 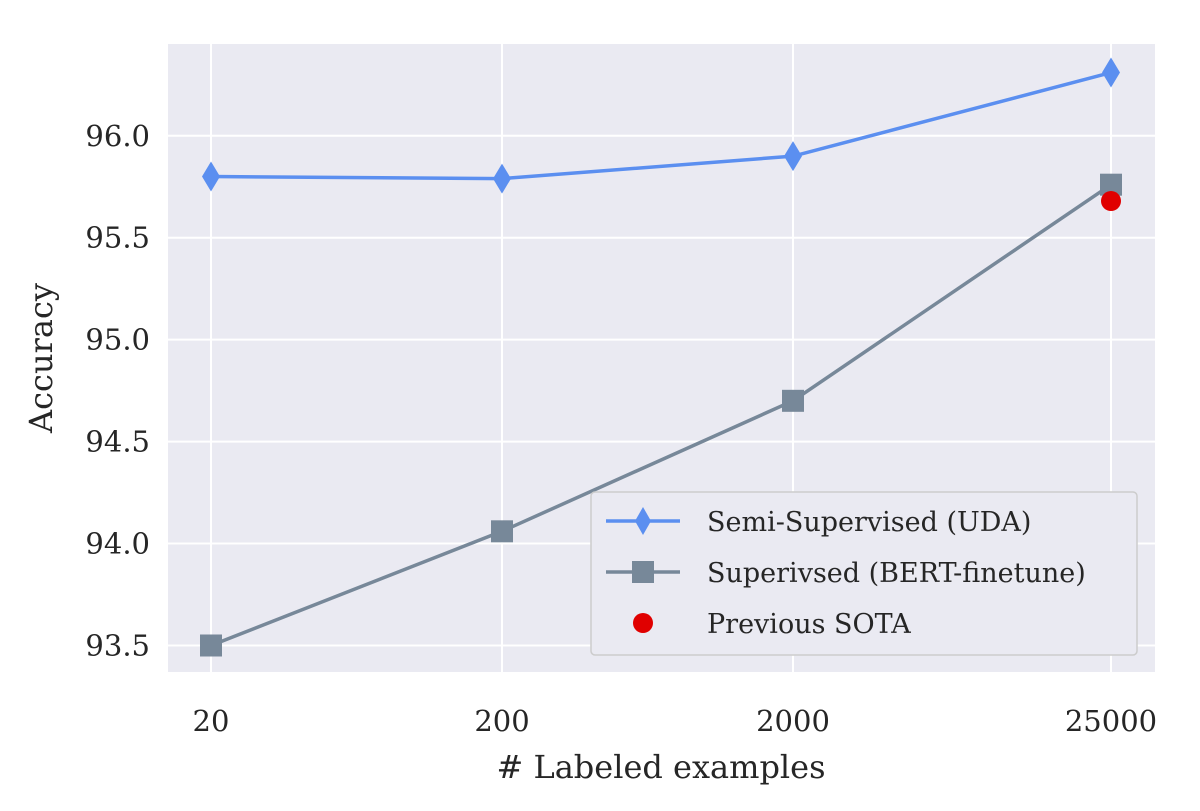 I want to click on y-tick-label: 94.0, so click(x=117, y=544).